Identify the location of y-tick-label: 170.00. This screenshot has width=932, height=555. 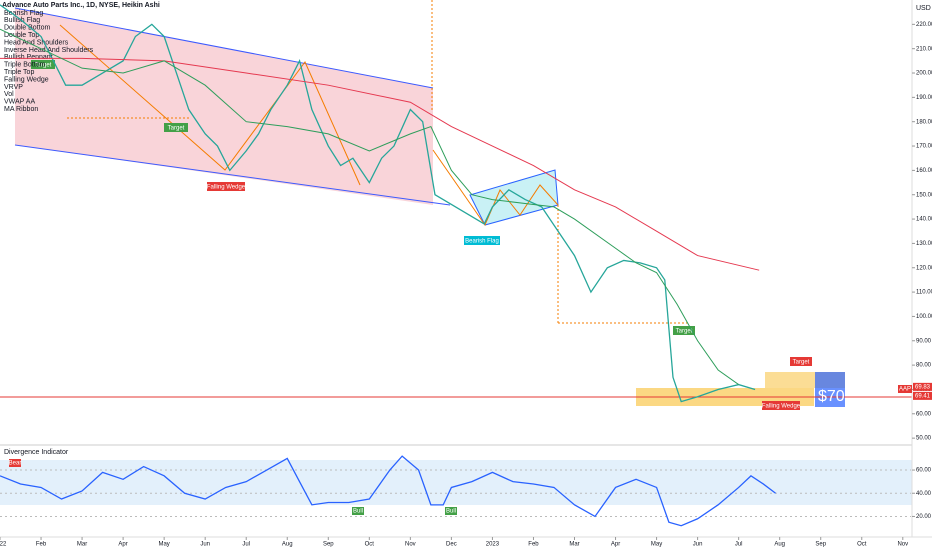
(924, 147).